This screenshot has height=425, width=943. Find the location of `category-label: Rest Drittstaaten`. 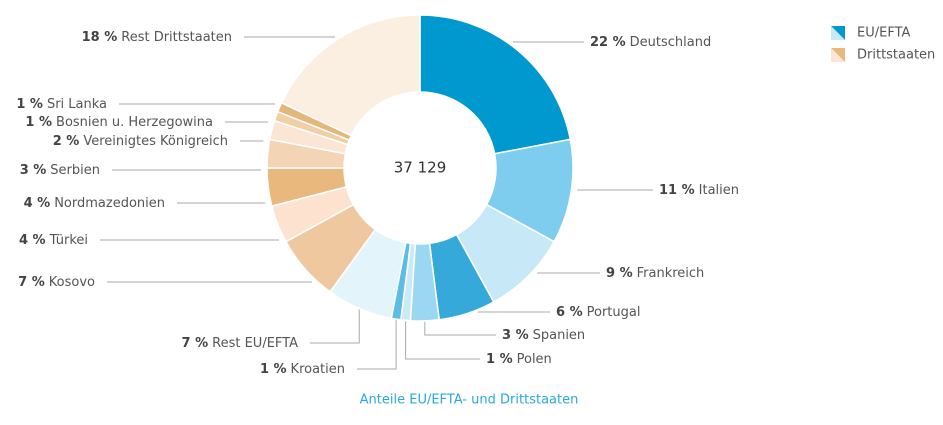

category-label: Rest Drittstaaten is located at coordinates (176, 37).